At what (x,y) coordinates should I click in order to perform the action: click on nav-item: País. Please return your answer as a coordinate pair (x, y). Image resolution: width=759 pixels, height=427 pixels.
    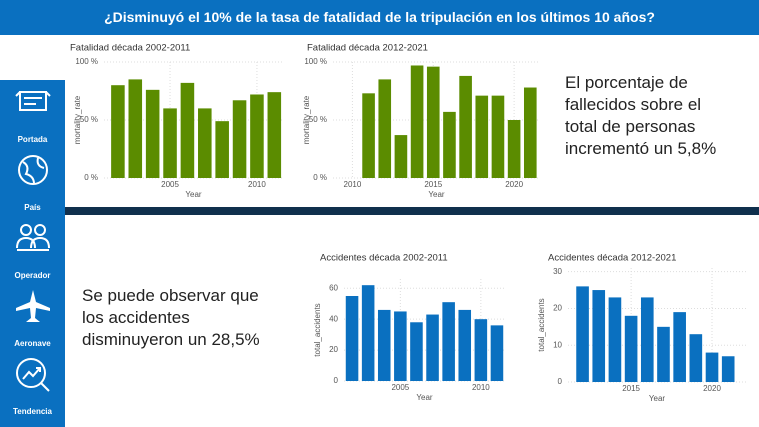
    Looking at the image, I should click on (32, 182).